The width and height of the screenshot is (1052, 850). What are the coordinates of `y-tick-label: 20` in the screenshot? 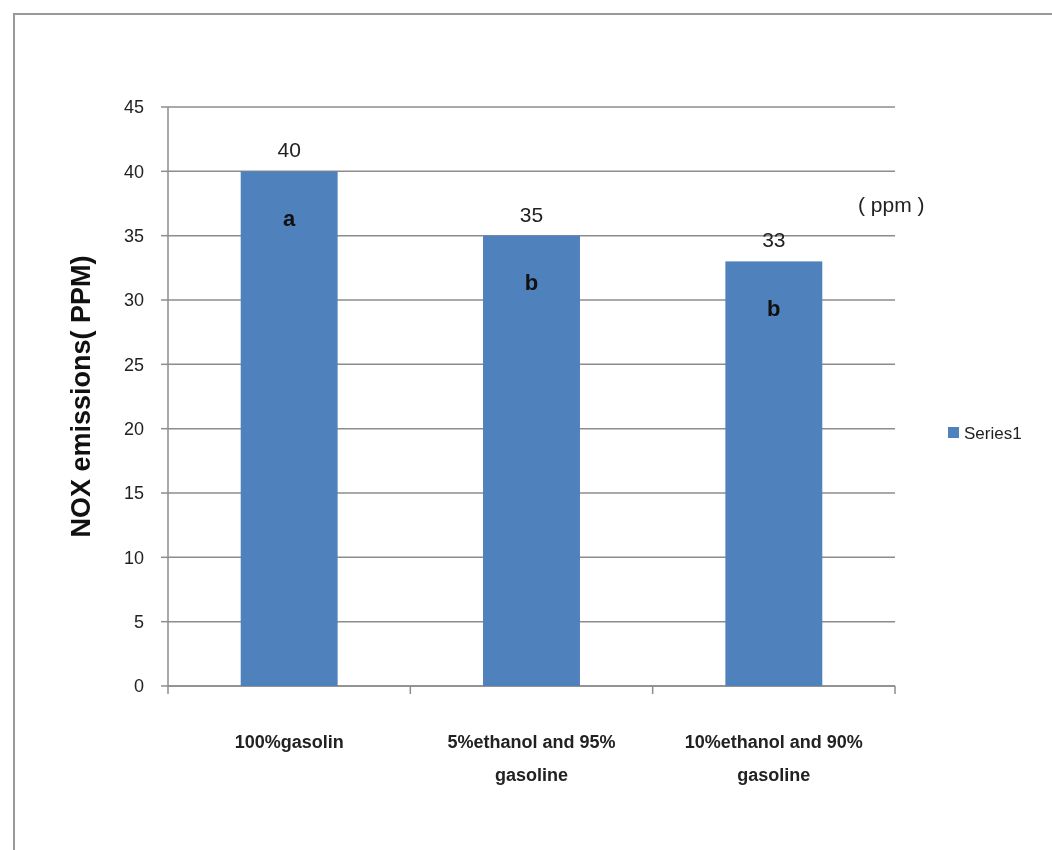 It's located at (133, 428).